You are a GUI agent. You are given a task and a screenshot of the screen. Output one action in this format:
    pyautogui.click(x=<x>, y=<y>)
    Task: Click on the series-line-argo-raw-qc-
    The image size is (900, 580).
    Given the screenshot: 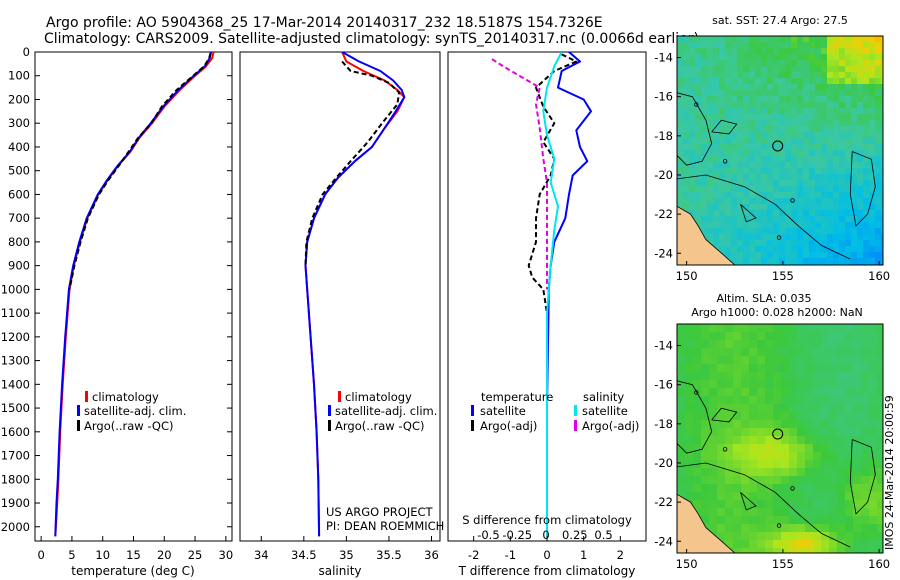 What is the action you would take?
    pyautogui.click(x=352, y=163)
    